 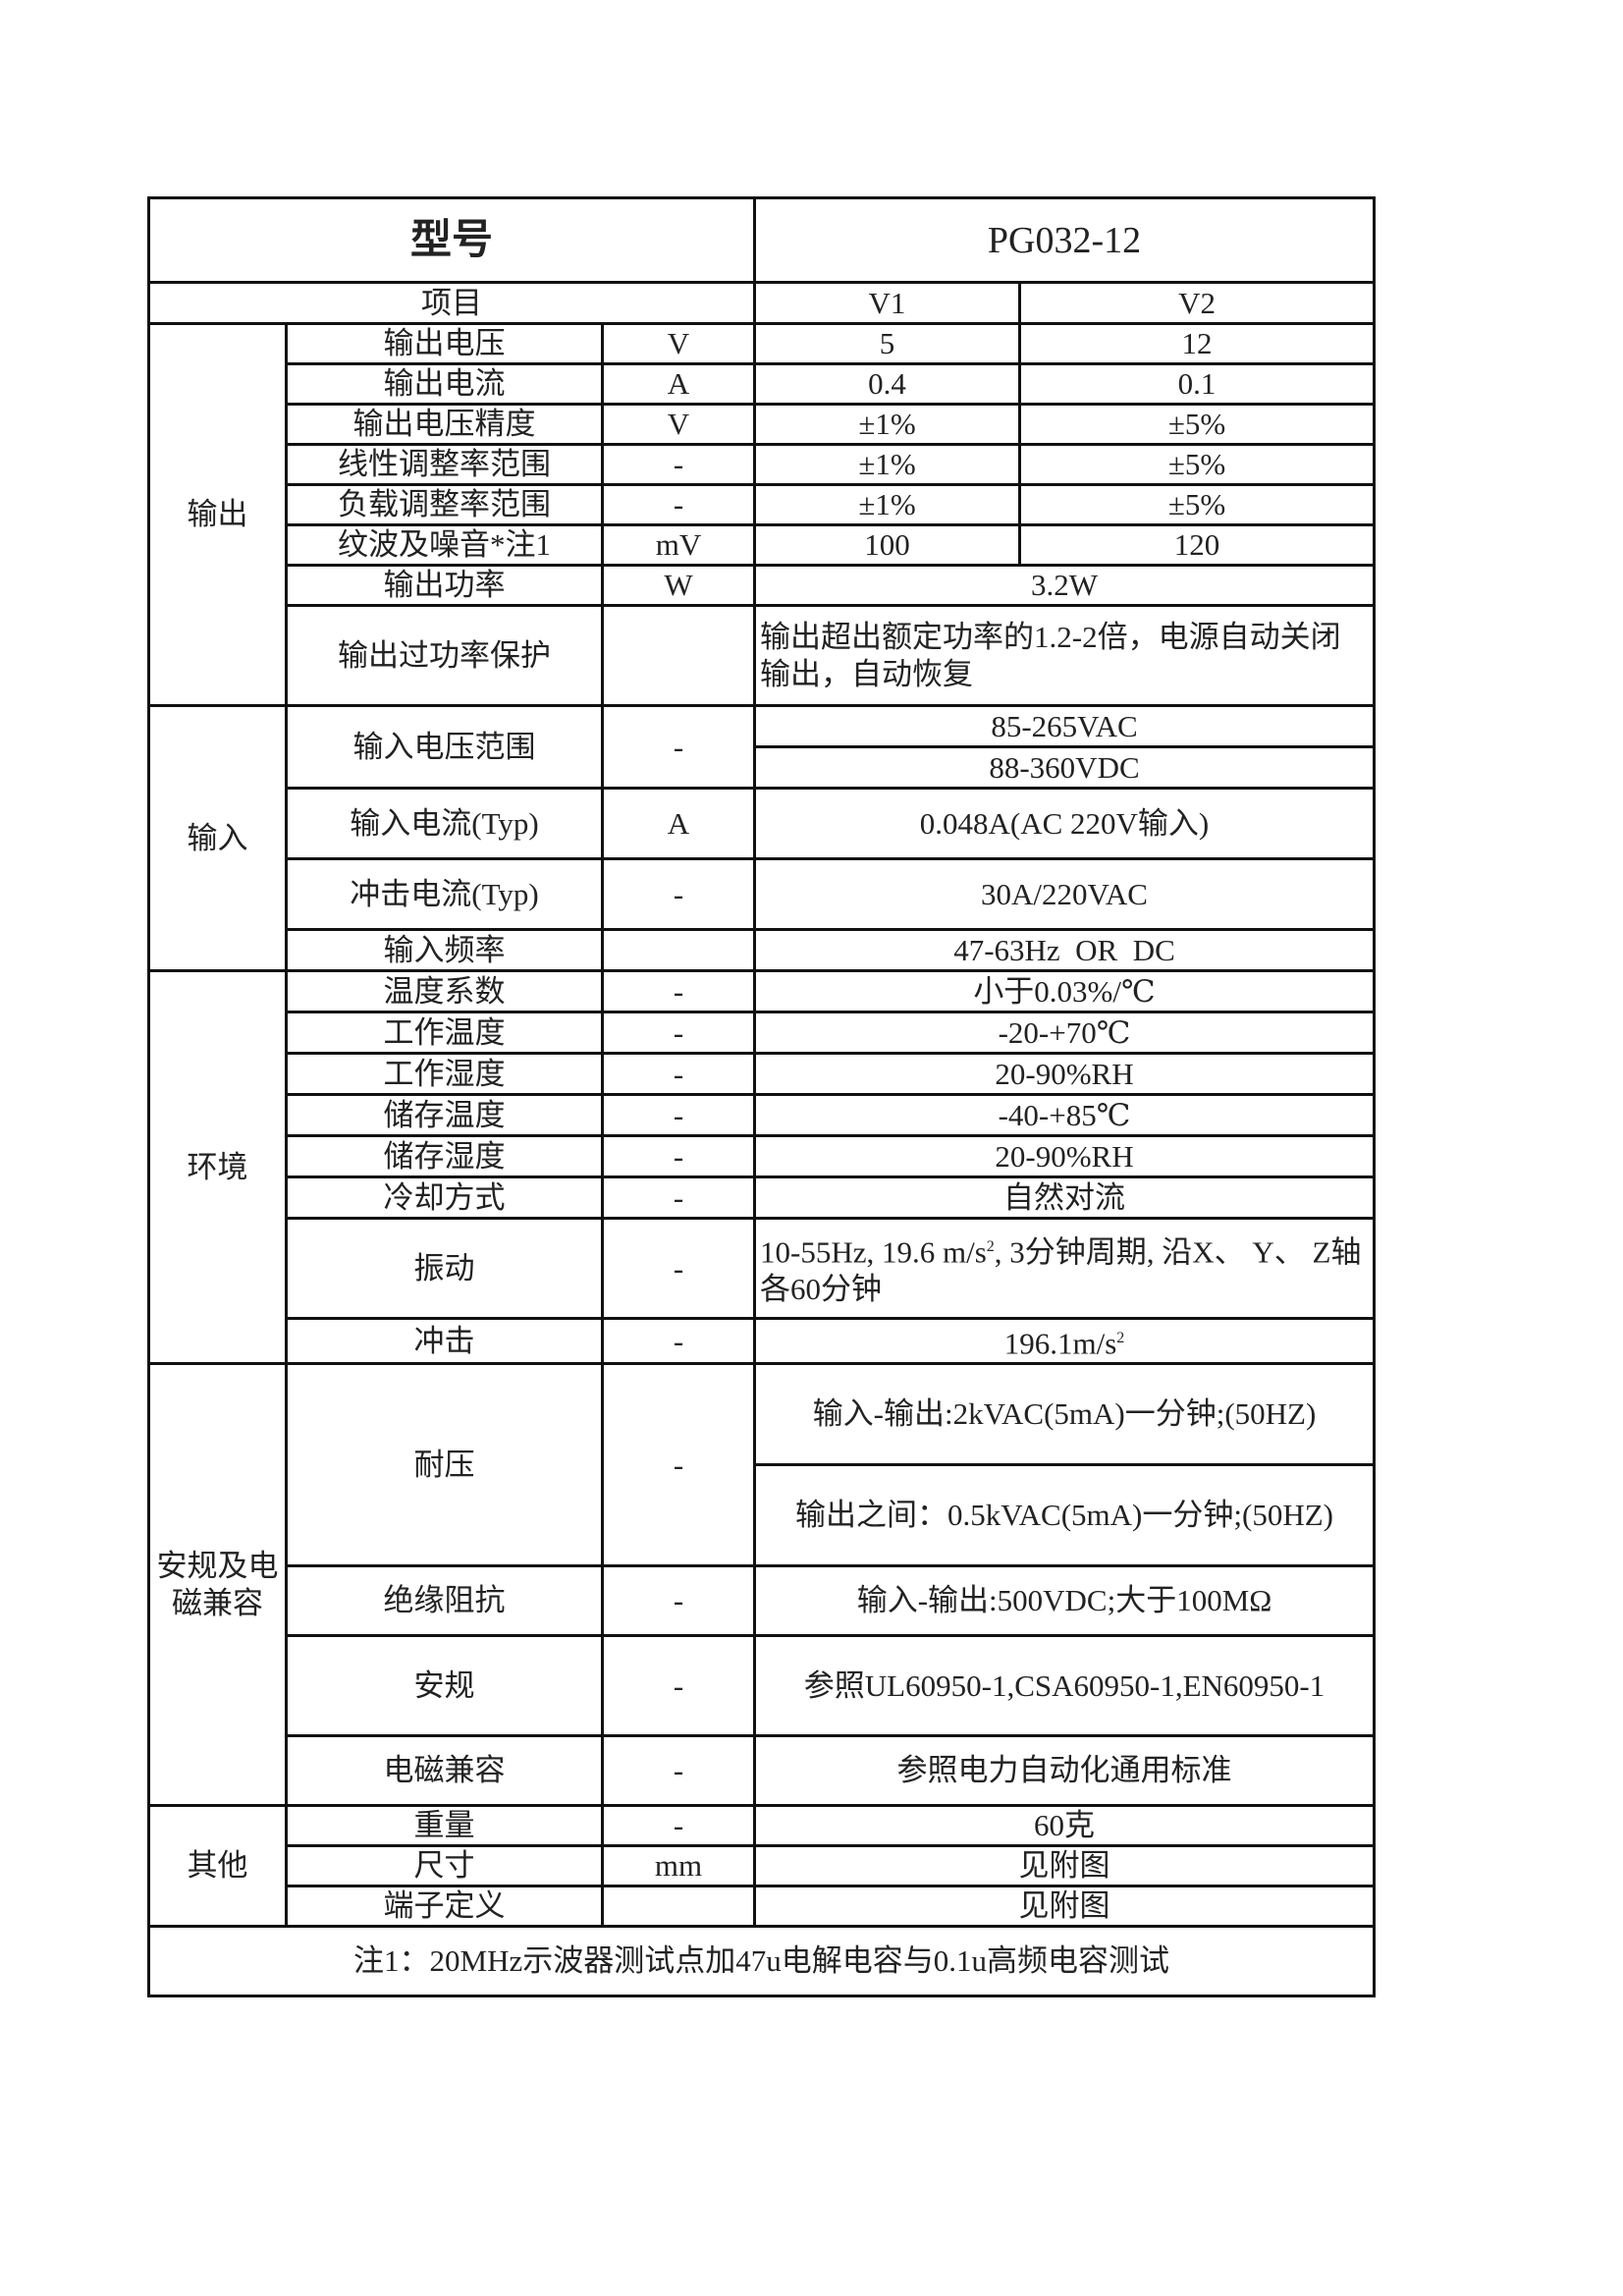 What do you see at coordinates (444, 1033) in the screenshot?
I see `row-name: 工作温度` at bounding box center [444, 1033].